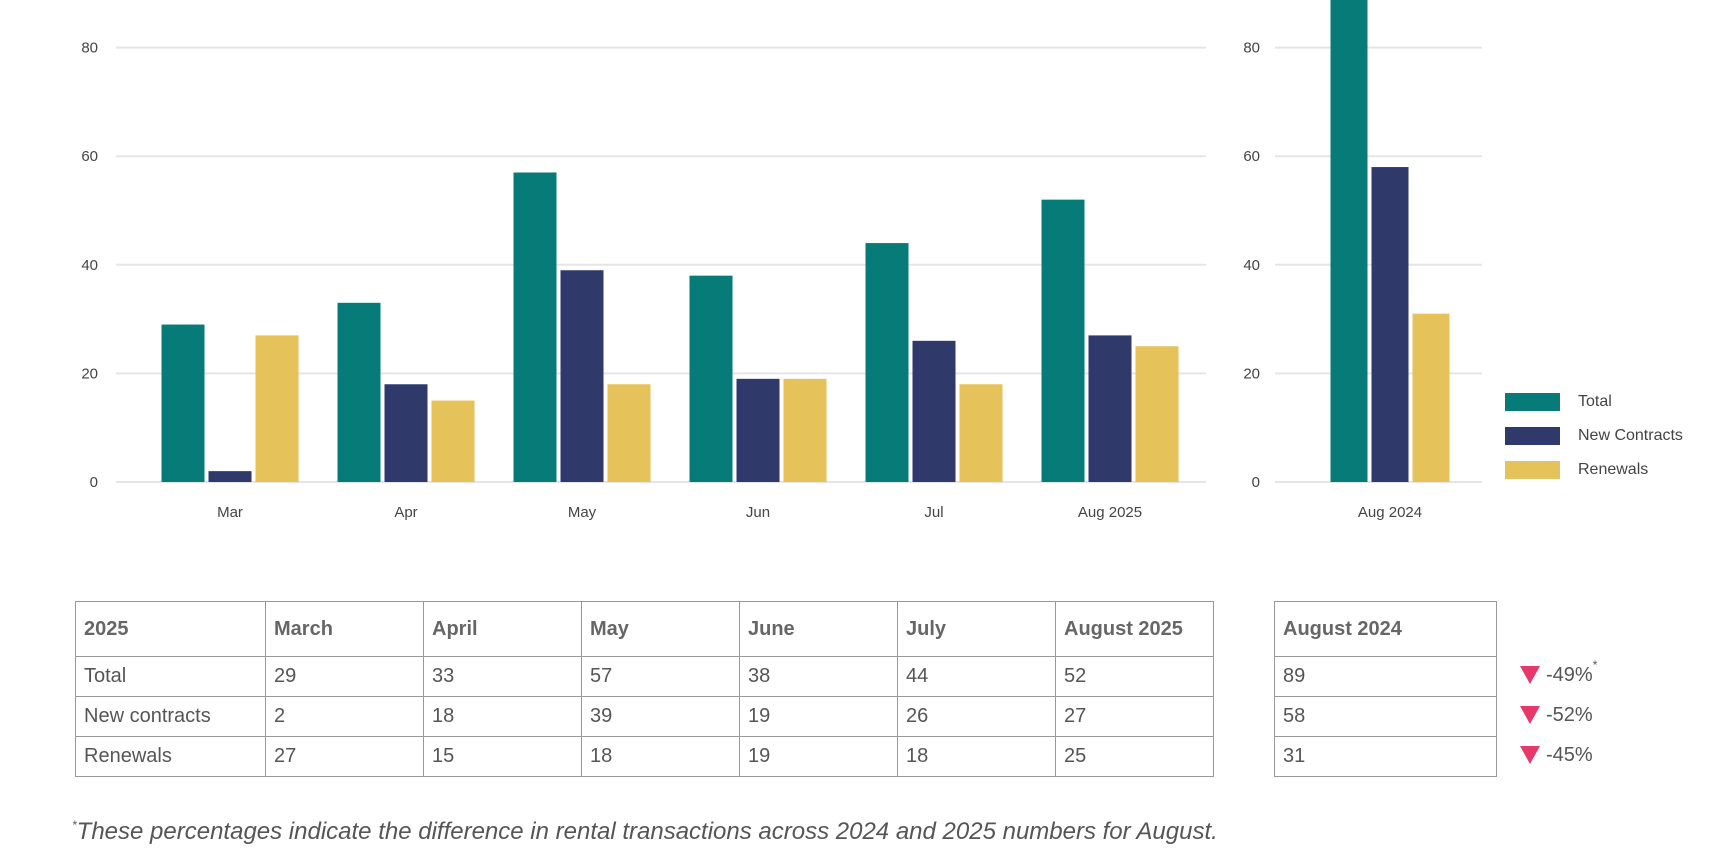 The height and width of the screenshot is (857, 1709). I want to click on legend-item-new-contracts: New Contracts, so click(1594, 436).